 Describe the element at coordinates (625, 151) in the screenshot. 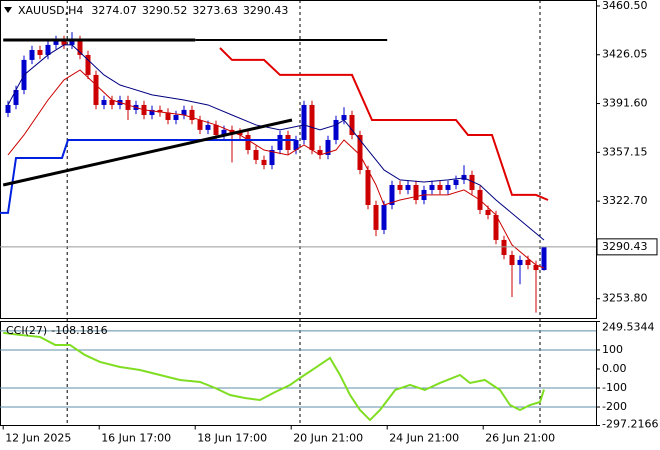

I see `y-tick-label: 3357.15` at that location.